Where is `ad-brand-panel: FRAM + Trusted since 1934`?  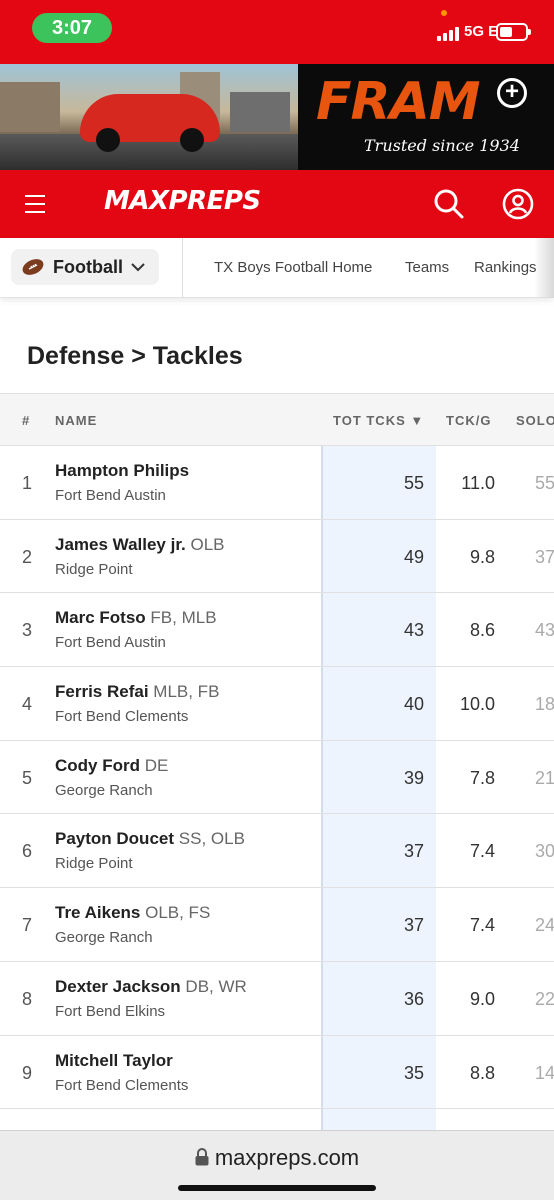
ad-brand-panel: FRAM + Trusted since 1934 is located at coordinates (426, 117).